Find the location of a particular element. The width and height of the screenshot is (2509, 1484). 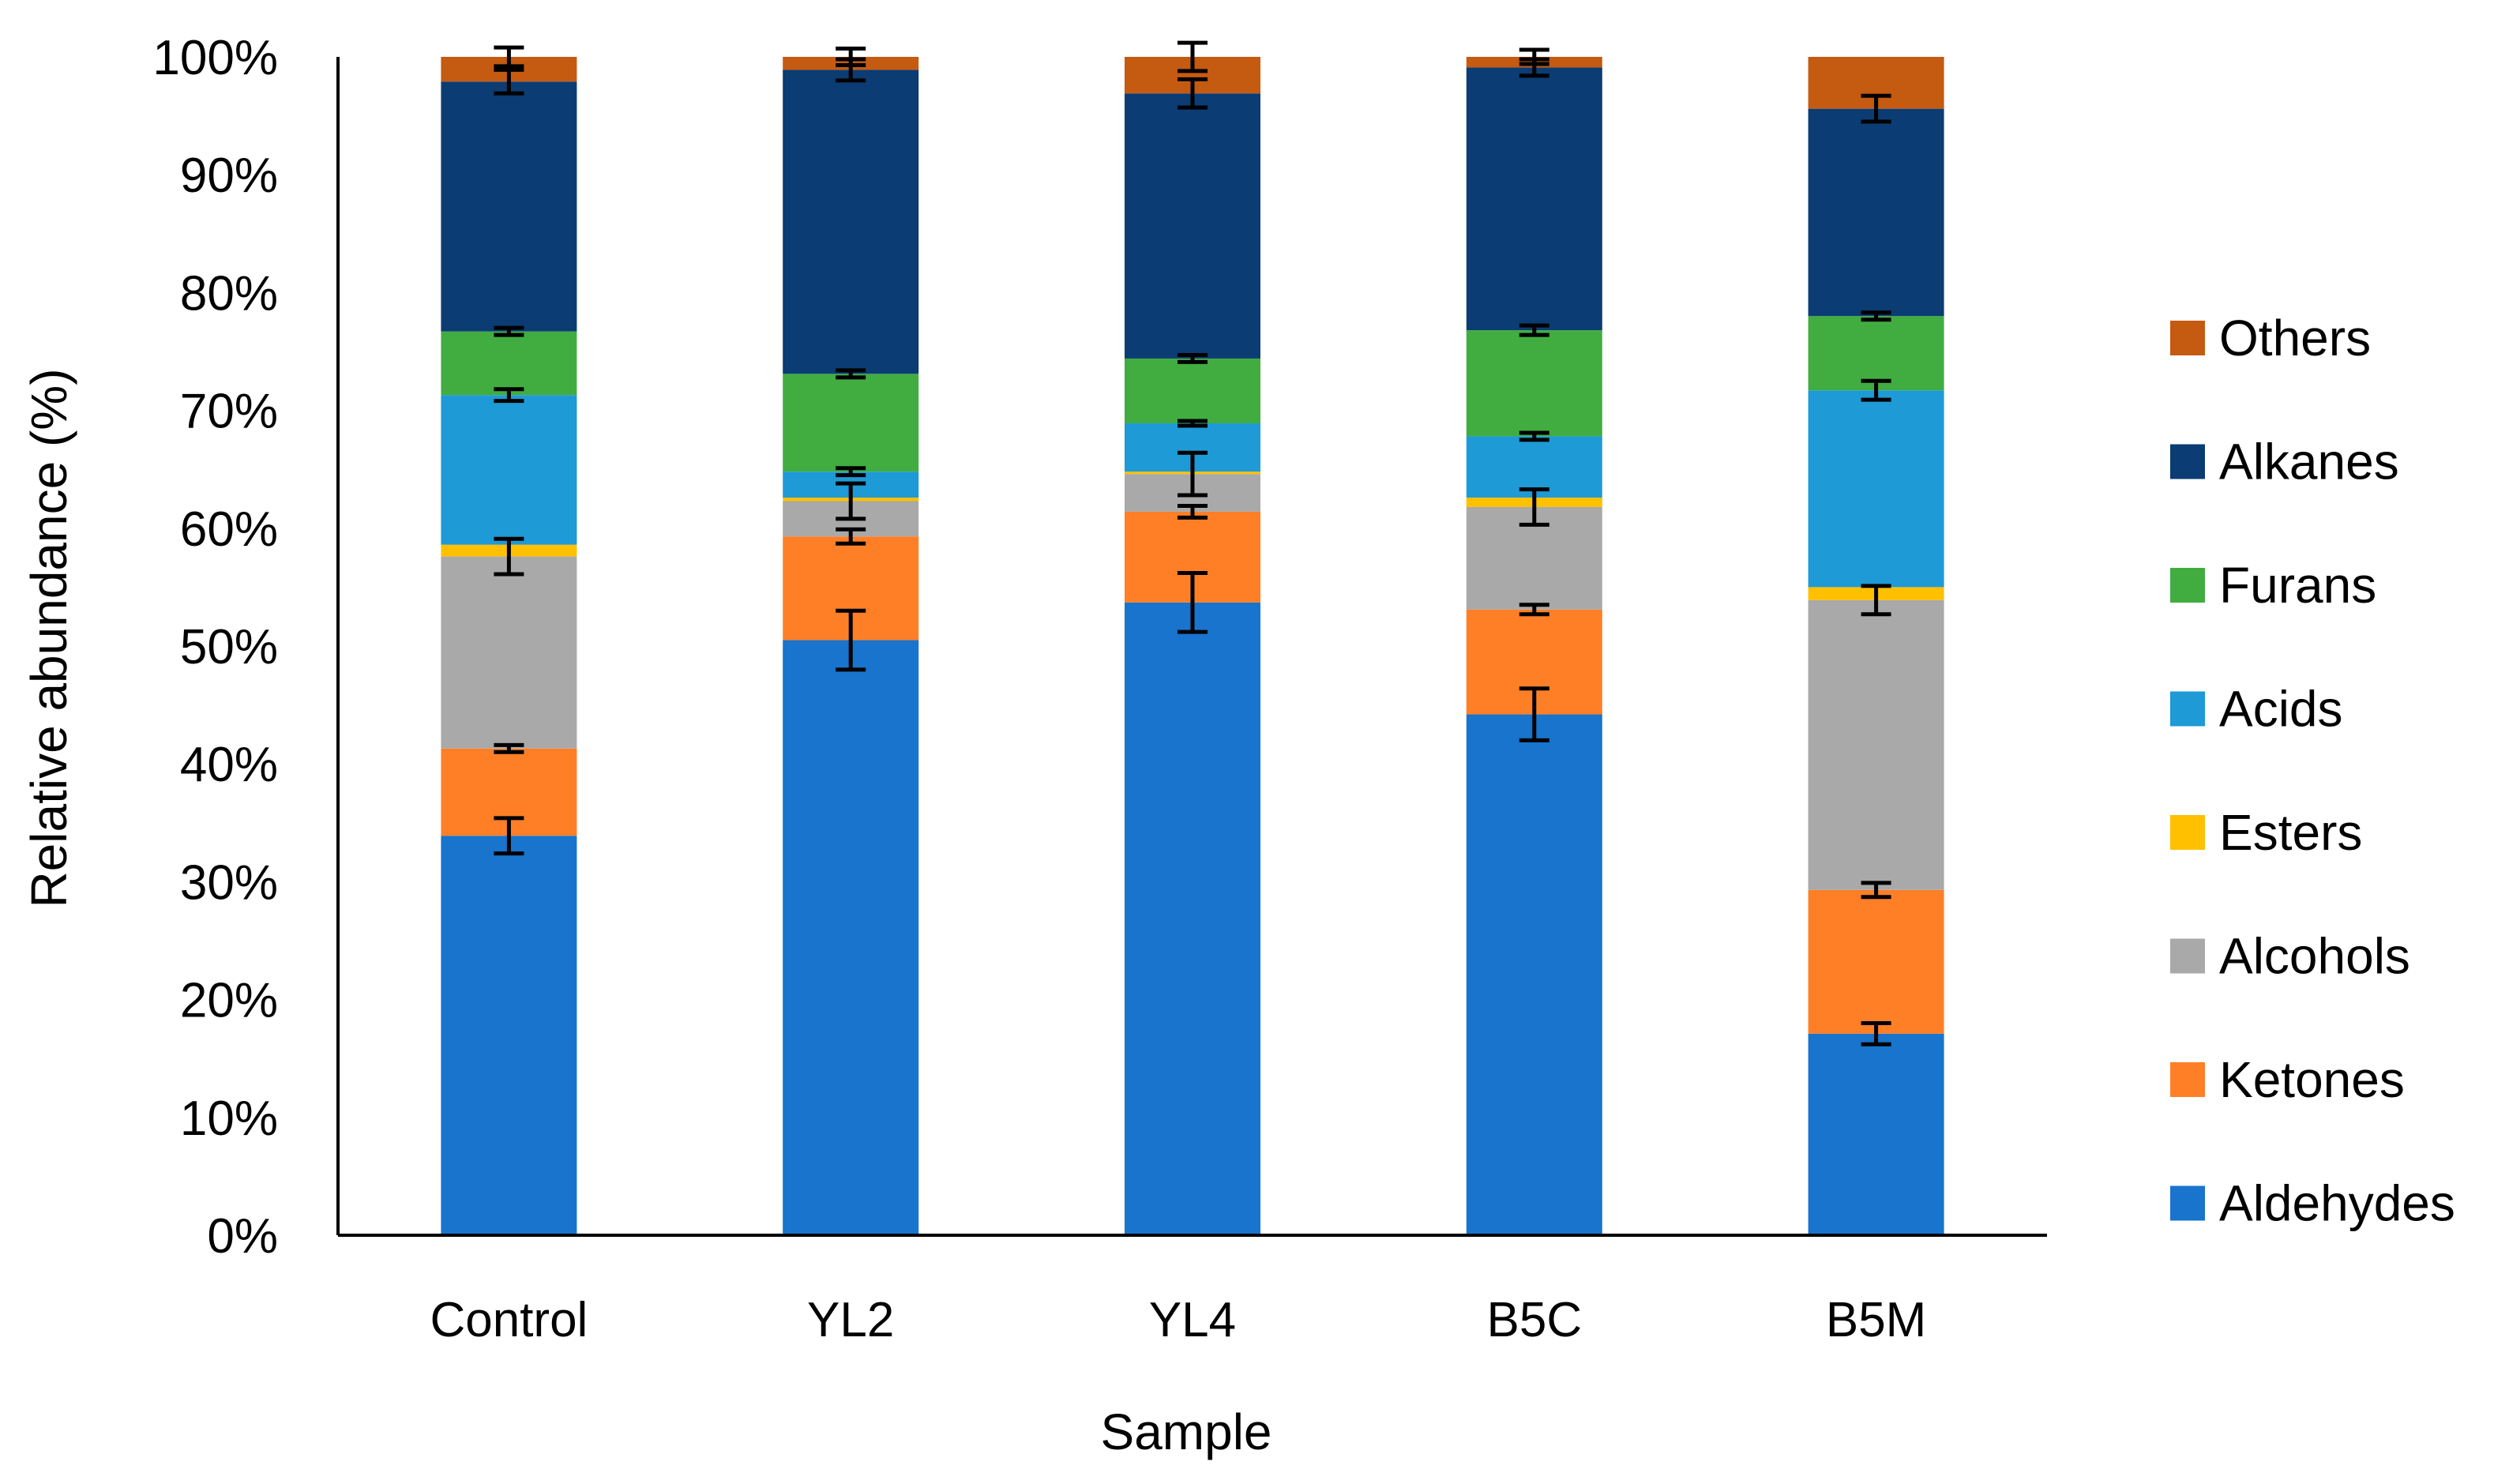

legend-label: Esters is located at coordinates (2290, 832).